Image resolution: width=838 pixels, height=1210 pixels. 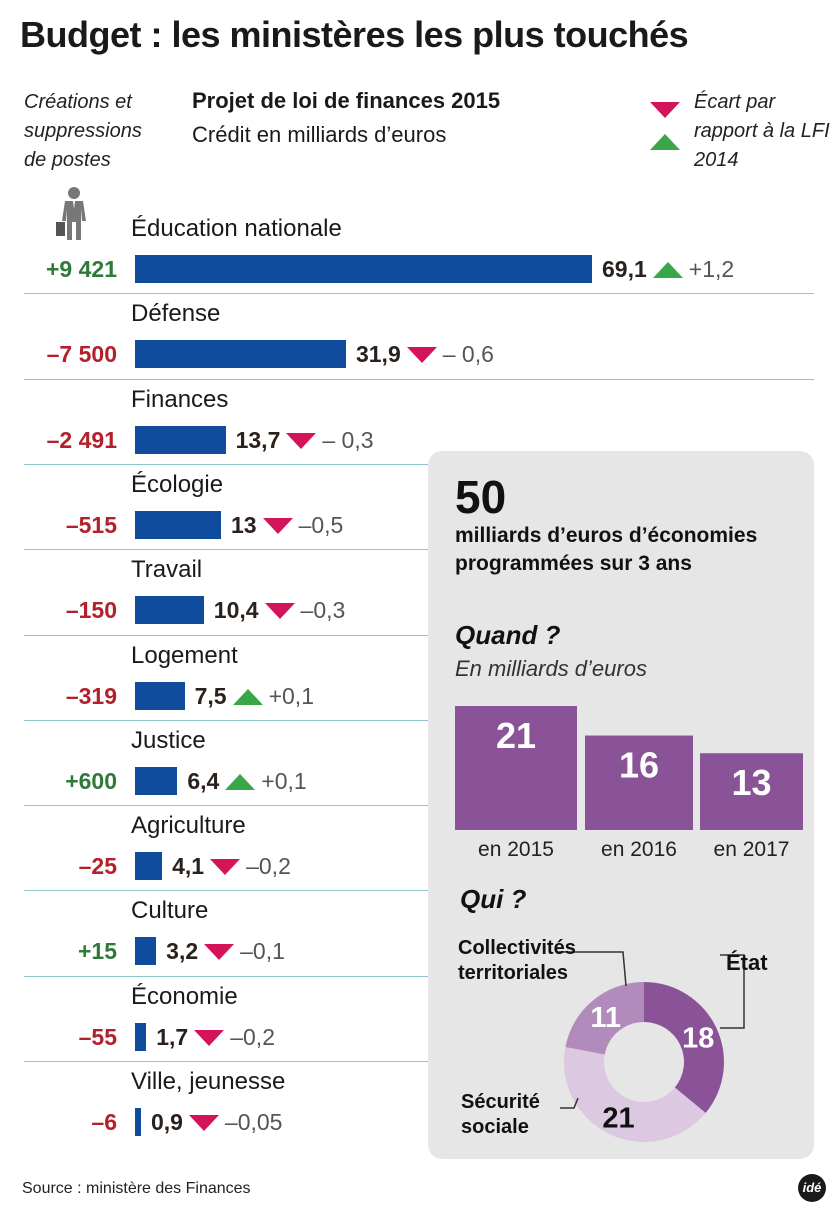 I want to click on postes-note: Créations et suppressions de postes, so click(x=83, y=131).